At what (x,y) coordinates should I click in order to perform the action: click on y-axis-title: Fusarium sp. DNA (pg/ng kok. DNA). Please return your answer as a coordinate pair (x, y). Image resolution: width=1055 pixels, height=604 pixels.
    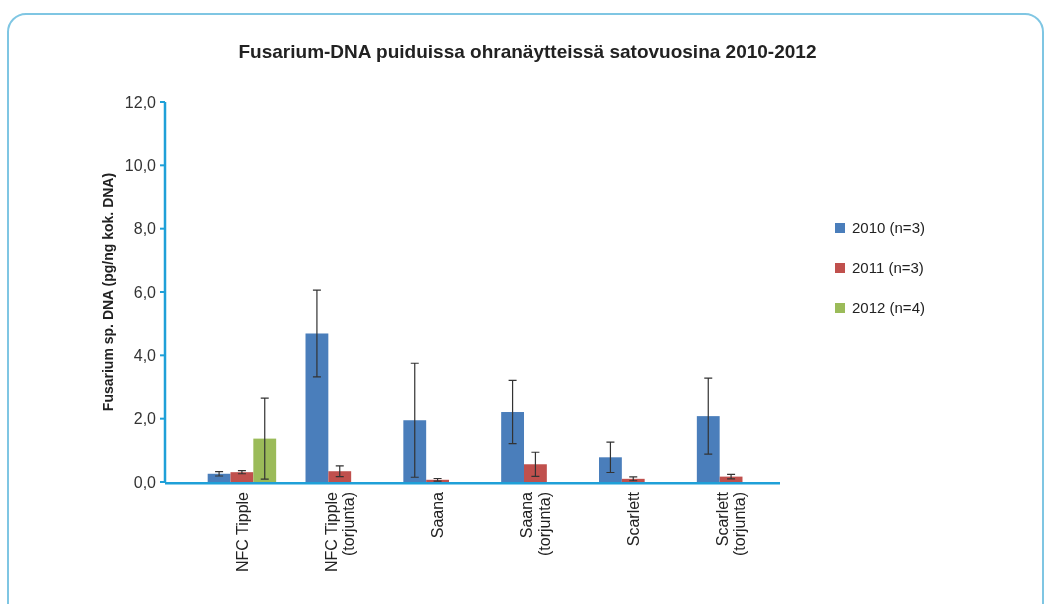
    Looking at the image, I should click on (108, 292).